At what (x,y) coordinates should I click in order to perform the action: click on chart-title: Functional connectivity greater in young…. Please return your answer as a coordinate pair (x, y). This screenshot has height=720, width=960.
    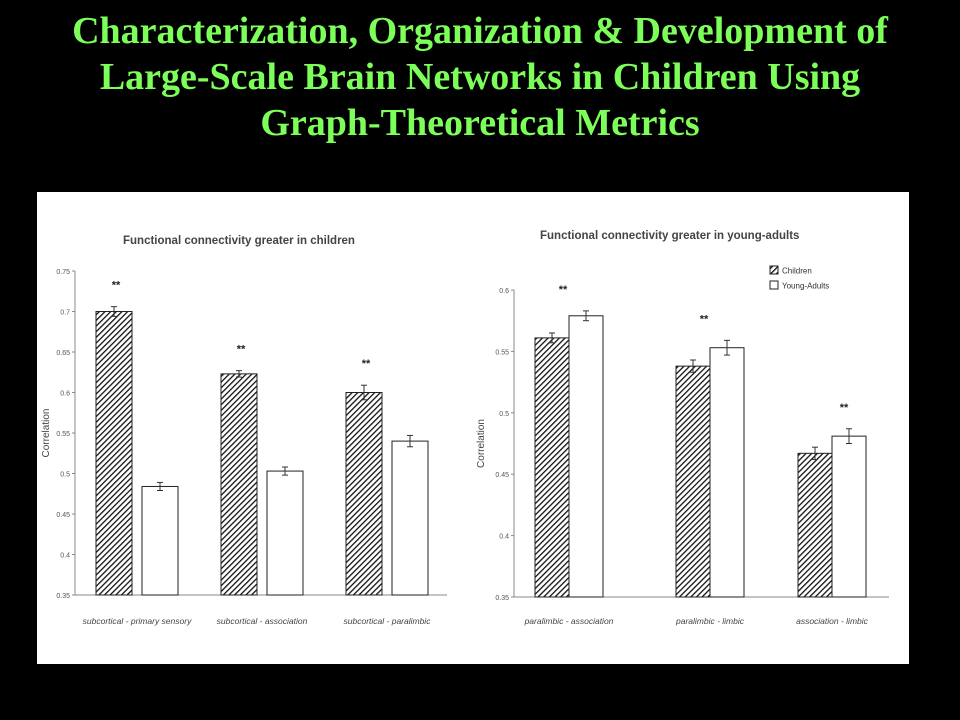
    Looking at the image, I should click on (669, 236).